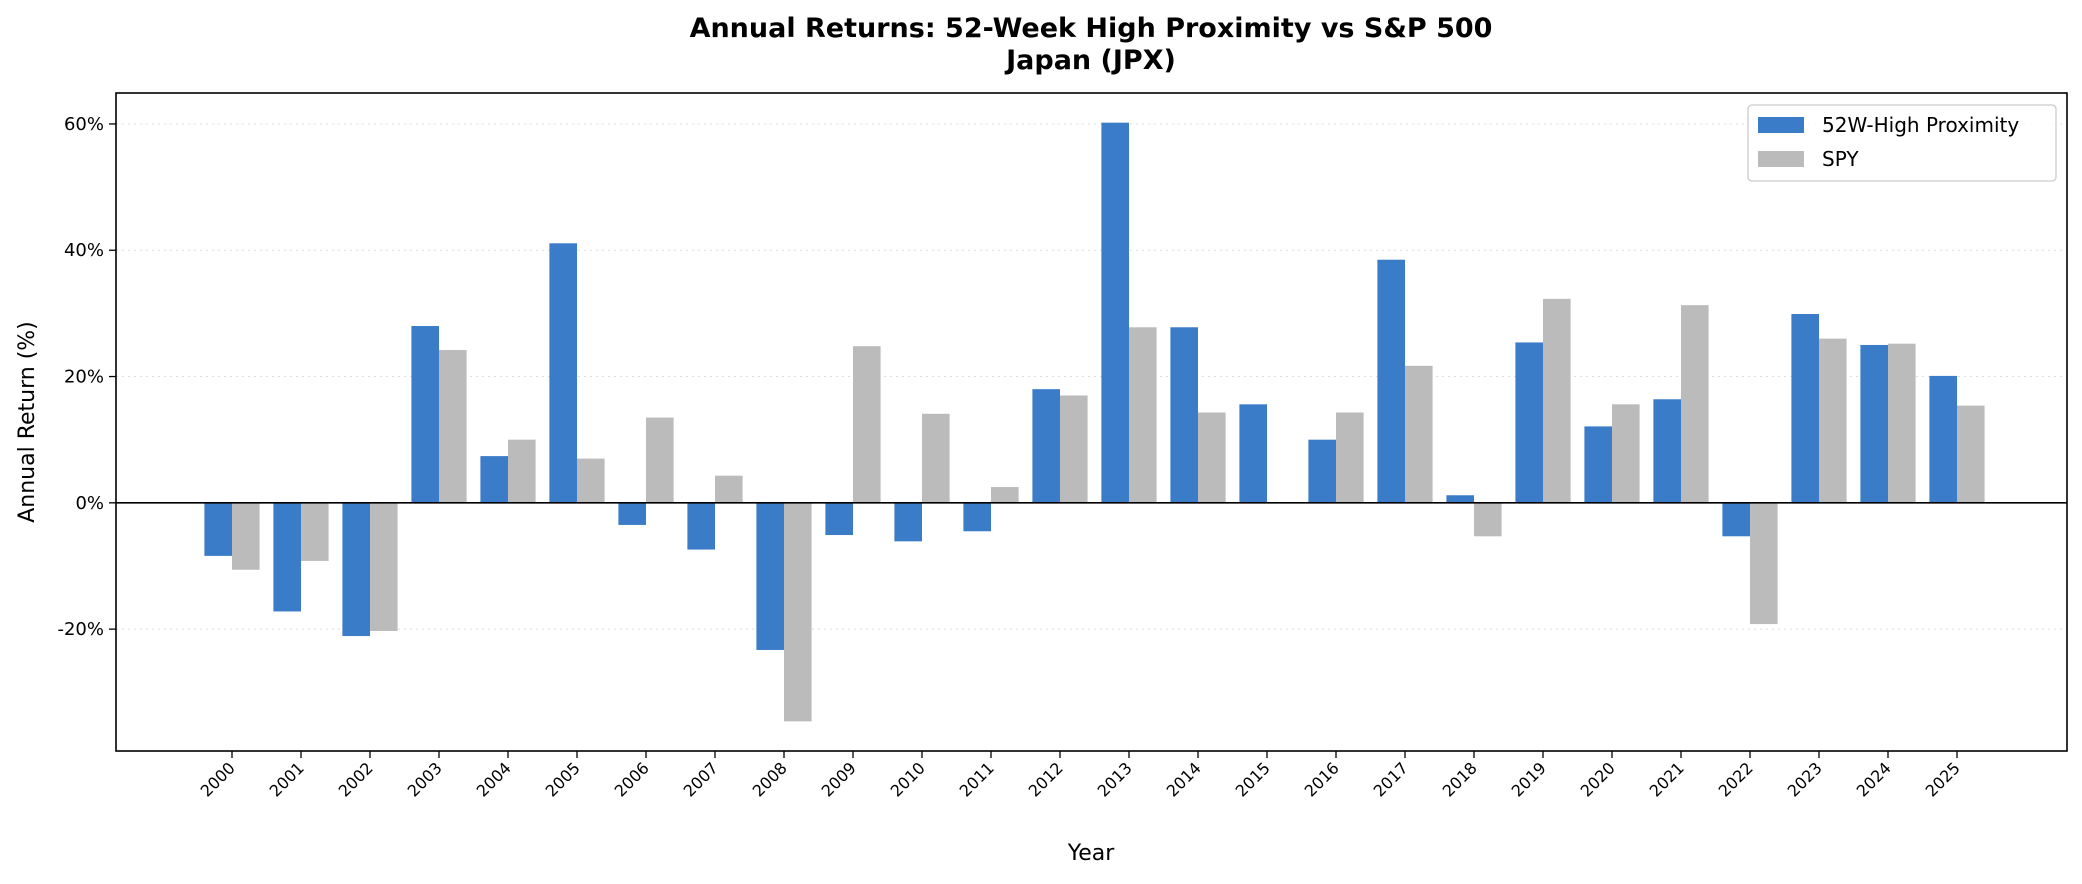 The width and height of the screenshot is (2082, 884). I want to click on y-tick-label: 20%, so click(84, 377).